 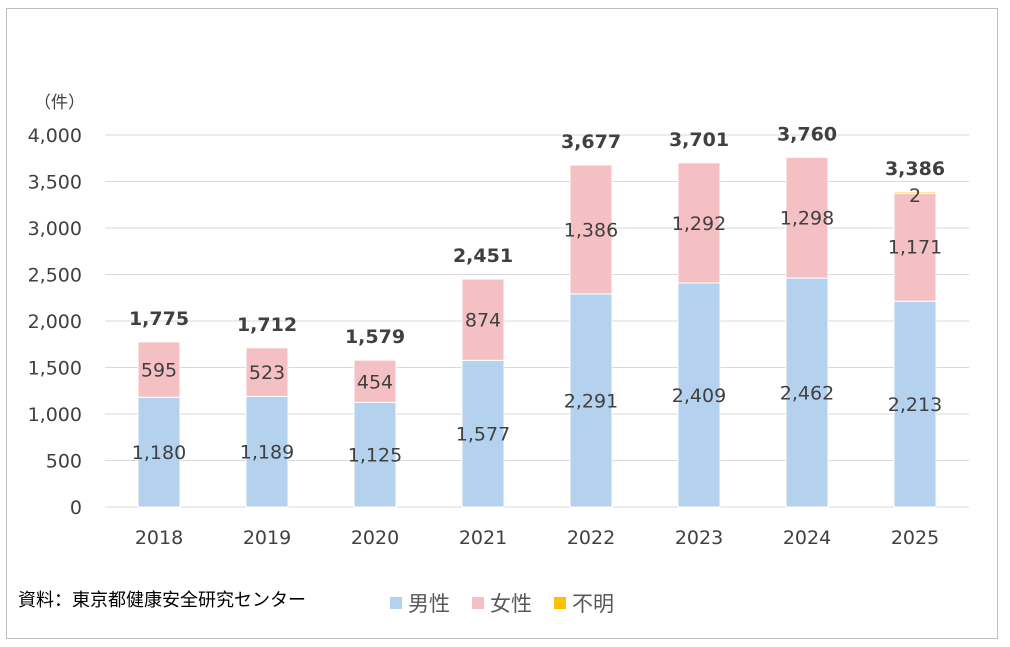 I want to click on data-label-male: 1,189, so click(x=267, y=453).